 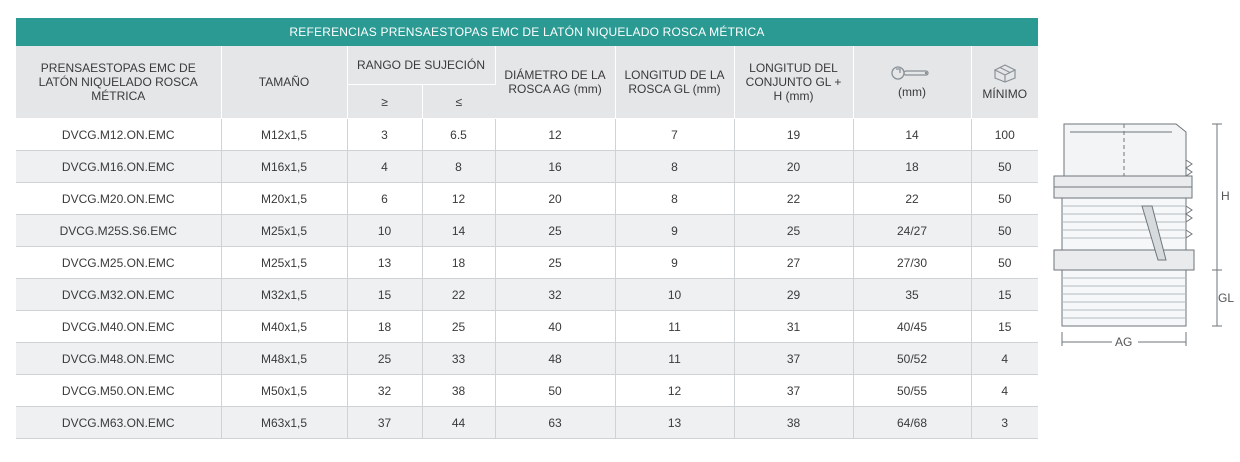 I want to click on cell-range-max: 14, so click(x=459, y=230).